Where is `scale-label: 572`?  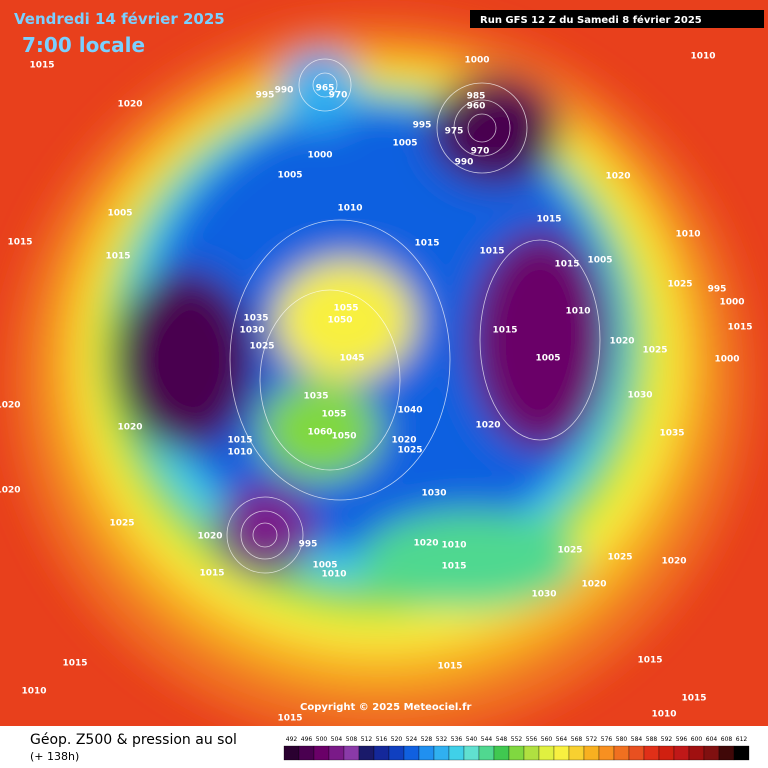
scale-label: 572 is located at coordinates (592, 739).